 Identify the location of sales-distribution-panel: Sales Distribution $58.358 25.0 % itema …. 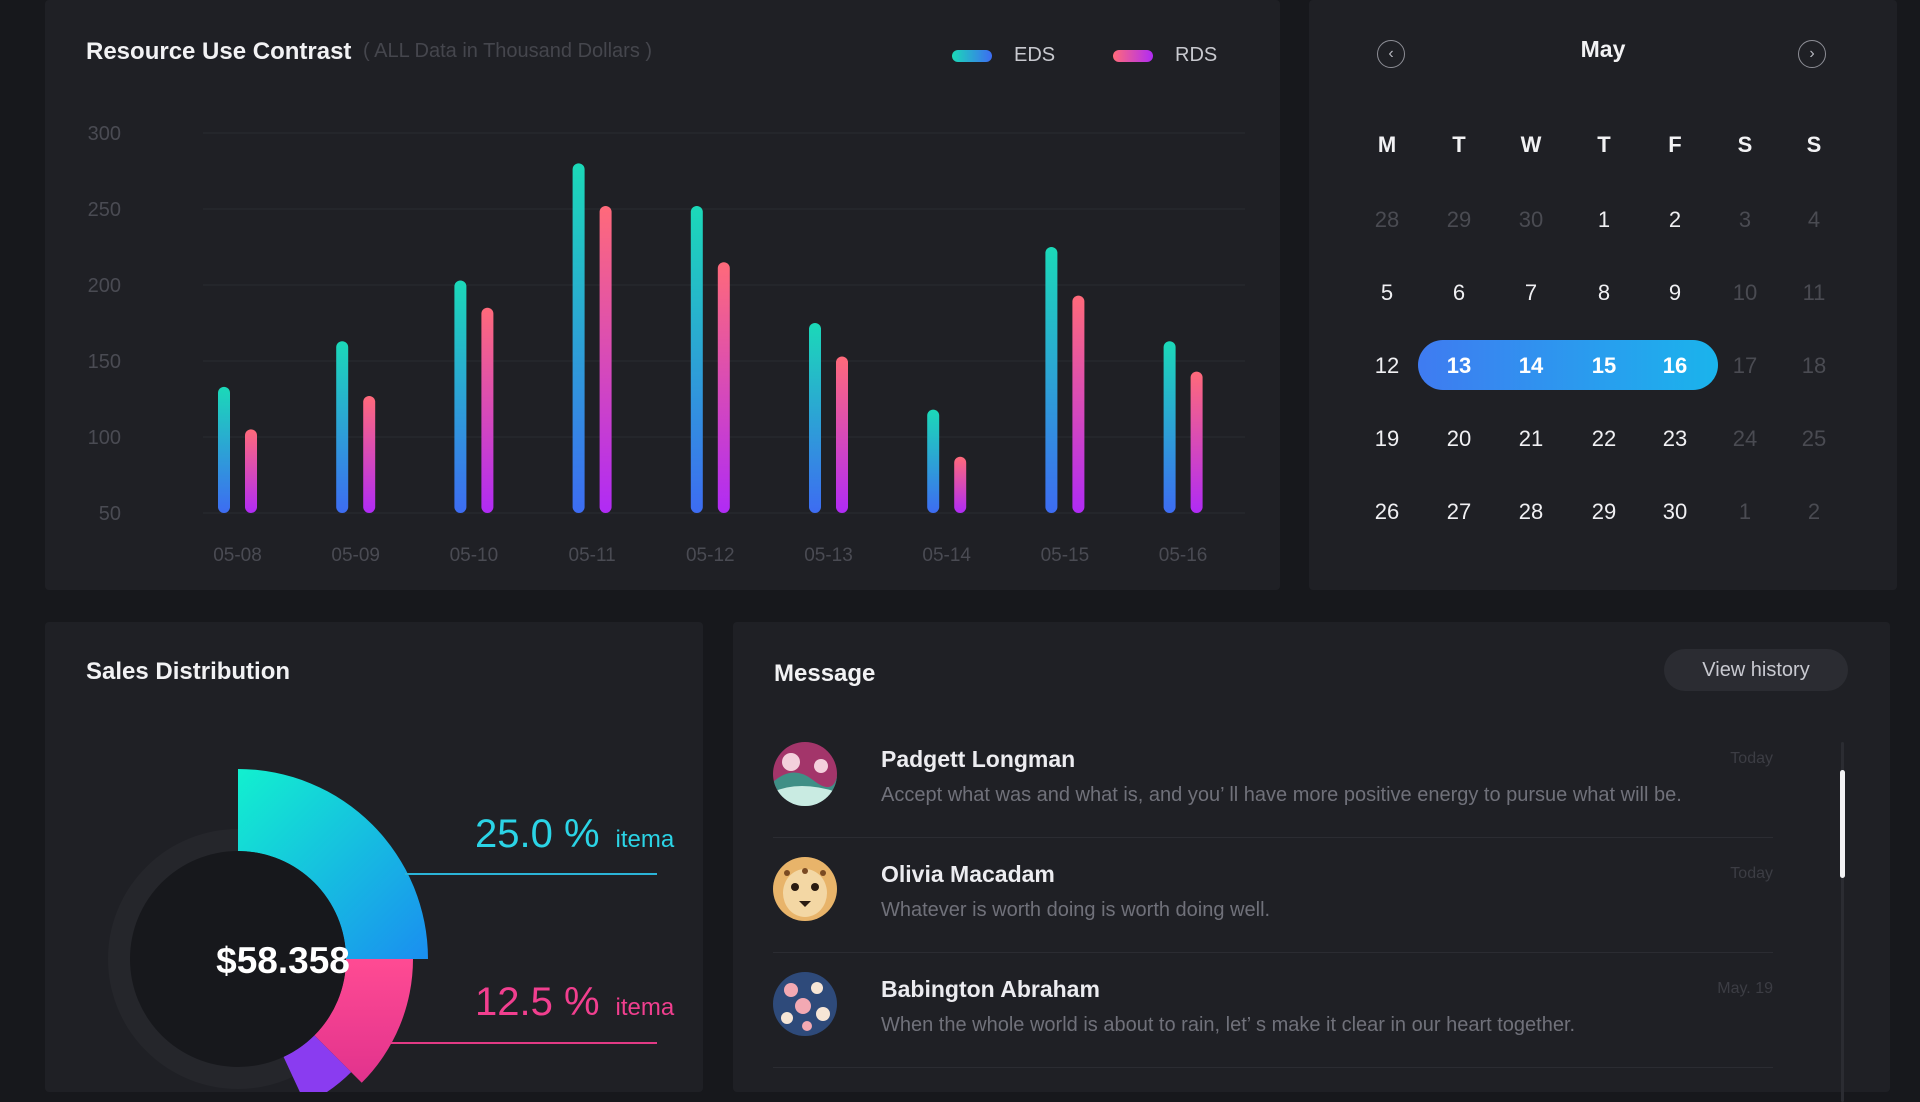
(374, 857).